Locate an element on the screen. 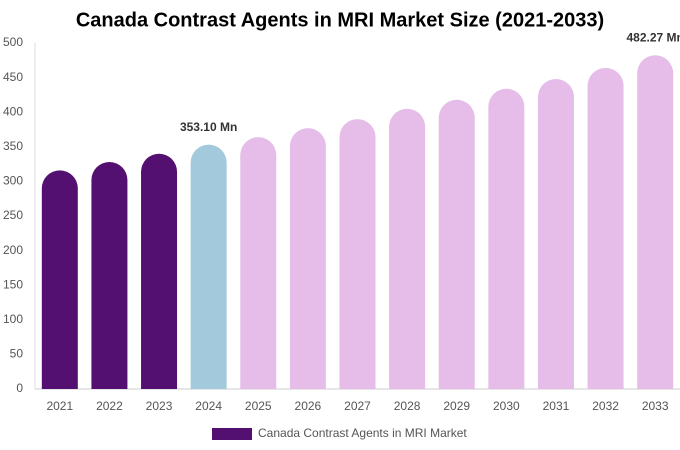 This screenshot has width=680, height=450. y-tick-label: 250 is located at coordinates (13, 215).